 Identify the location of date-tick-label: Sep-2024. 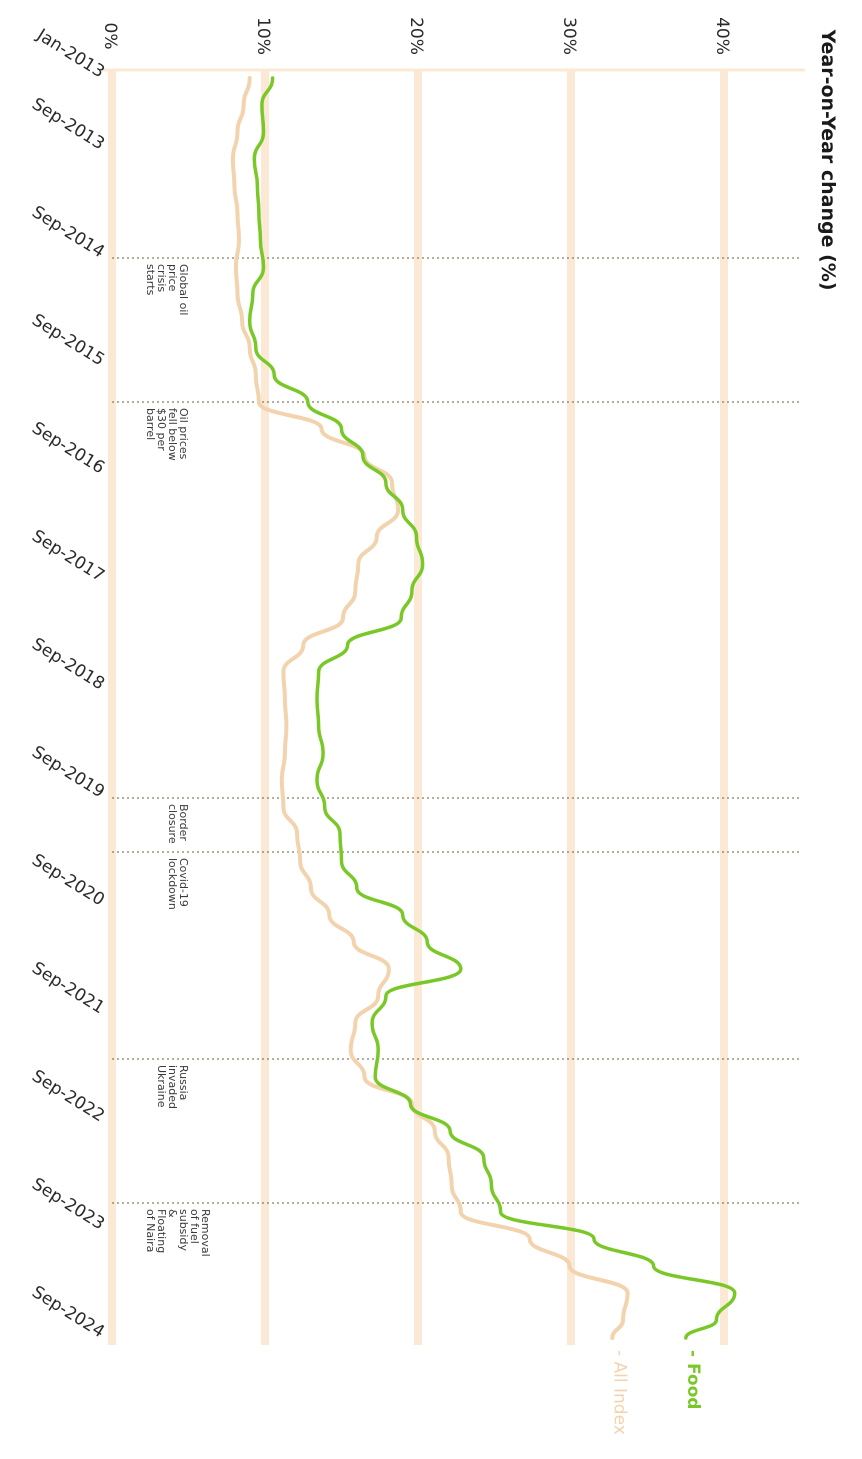
(68, 1312).